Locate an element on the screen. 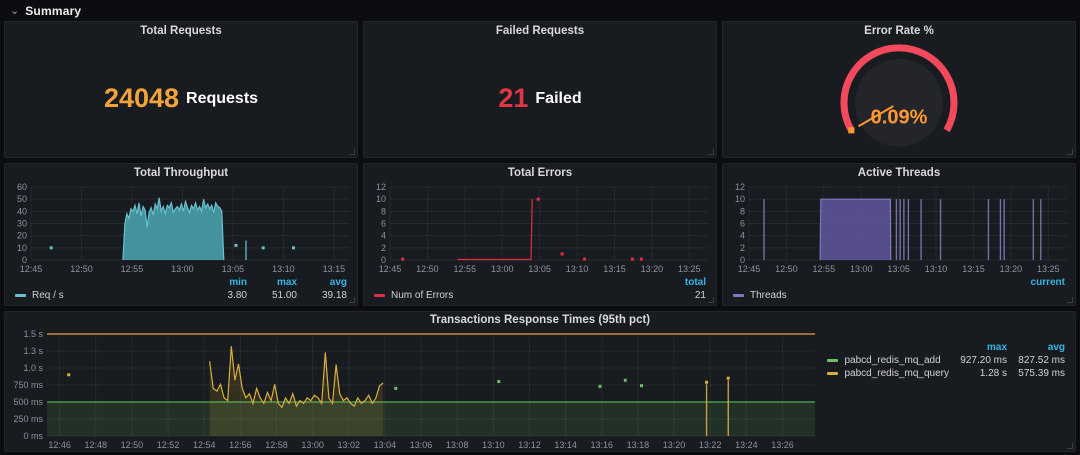 The image size is (1080, 455). svg-text: 6 is located at coordinates (383, 224).